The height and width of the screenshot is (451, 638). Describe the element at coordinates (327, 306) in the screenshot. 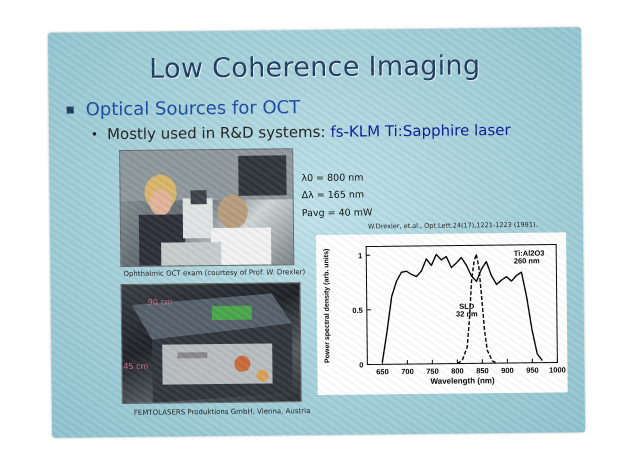

I see `y-axis-label: Power spectral density (arb. units)` at that location.